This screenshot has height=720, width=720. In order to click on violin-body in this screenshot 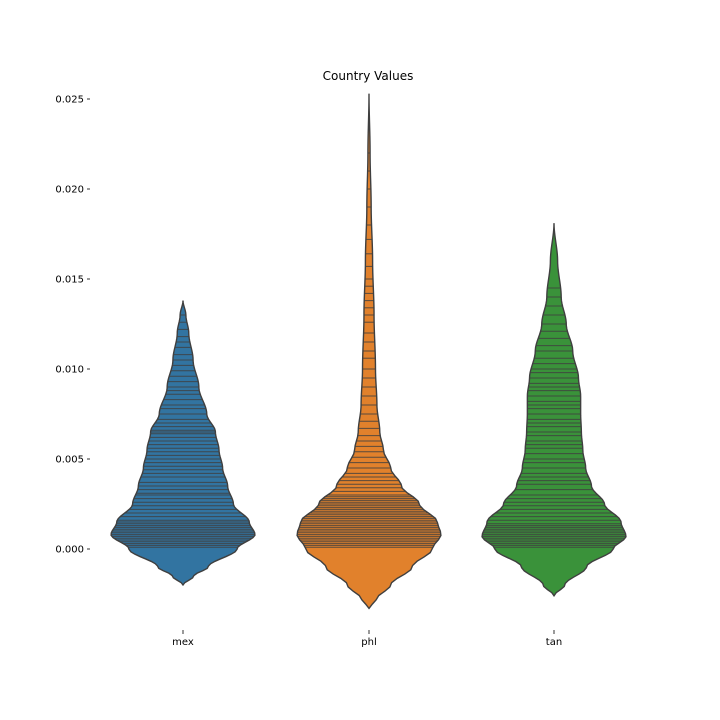, I will do `click(183, 442)`.